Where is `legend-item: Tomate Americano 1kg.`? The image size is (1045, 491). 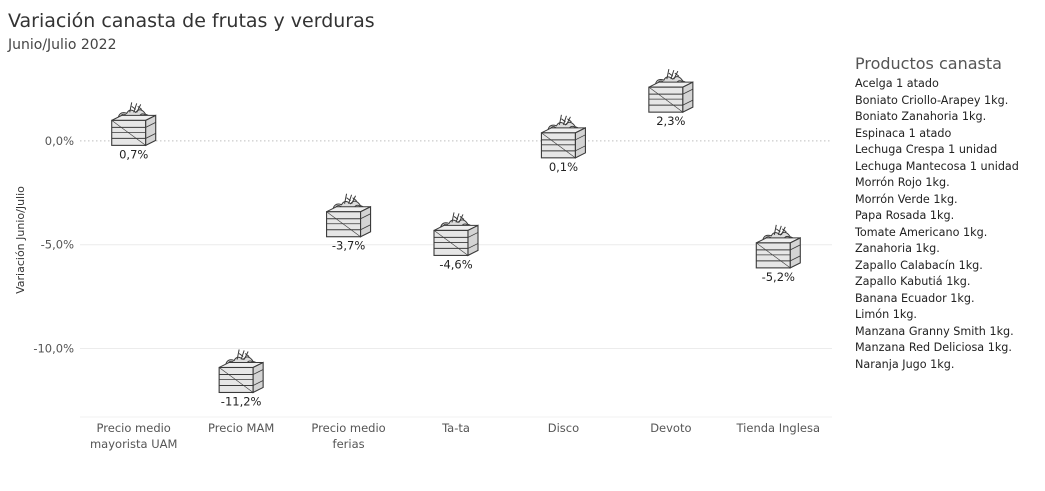
legend-item: Tomate Americano 1kg. is located at coordinates (921, 232).